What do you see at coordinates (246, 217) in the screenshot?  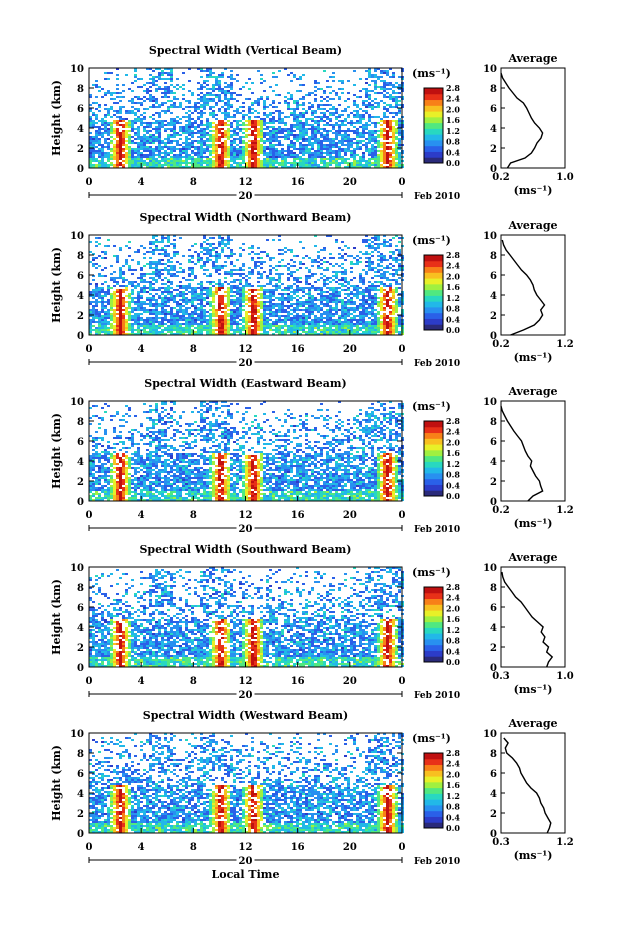 I see `panel-title: Spectral Width (Northward Beam)` at bounding box center [246, 217].